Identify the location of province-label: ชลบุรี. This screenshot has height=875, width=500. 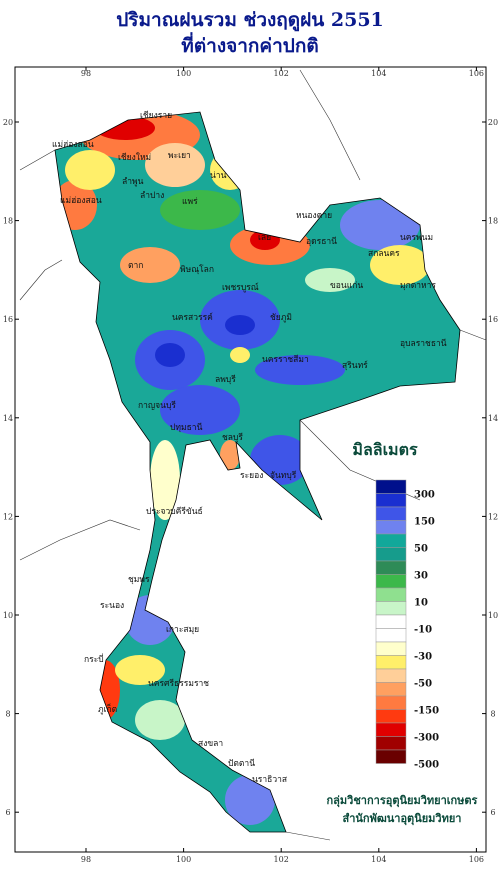
(232, 437).